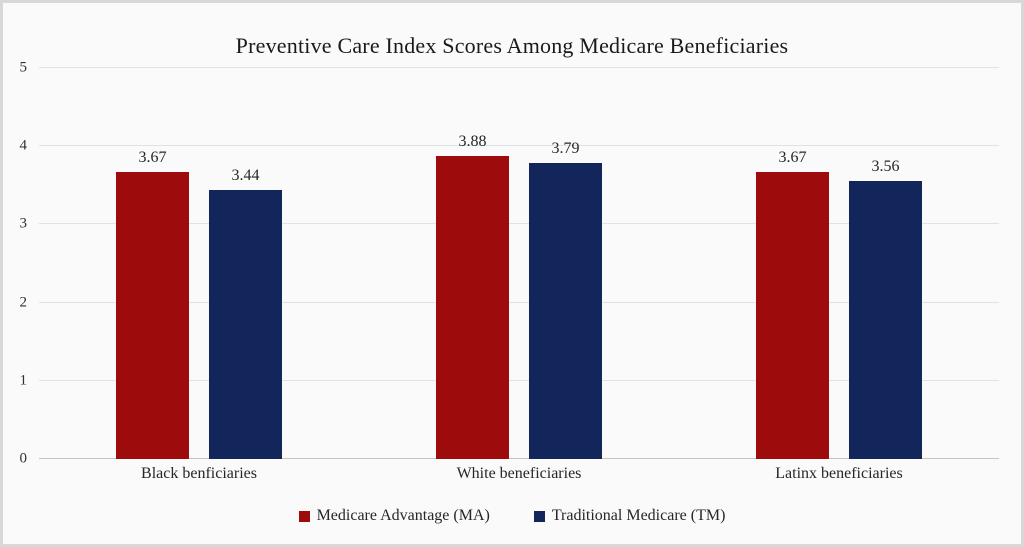  What do you see at coordinates (519, 458) in the screenshot?
I see `x-axis-line` at bounding box center [519, 458].